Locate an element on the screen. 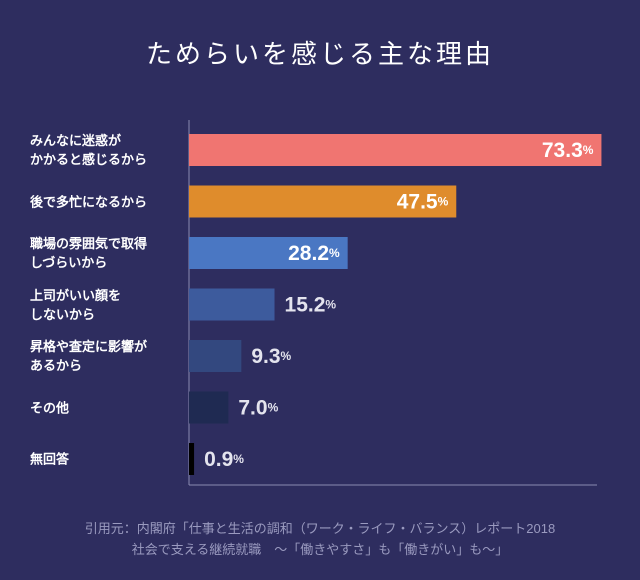 The width and height of the screenshot is (640, 580). category-label: 昇格や査定に影響が あるから is located at coordinates (89, 356).